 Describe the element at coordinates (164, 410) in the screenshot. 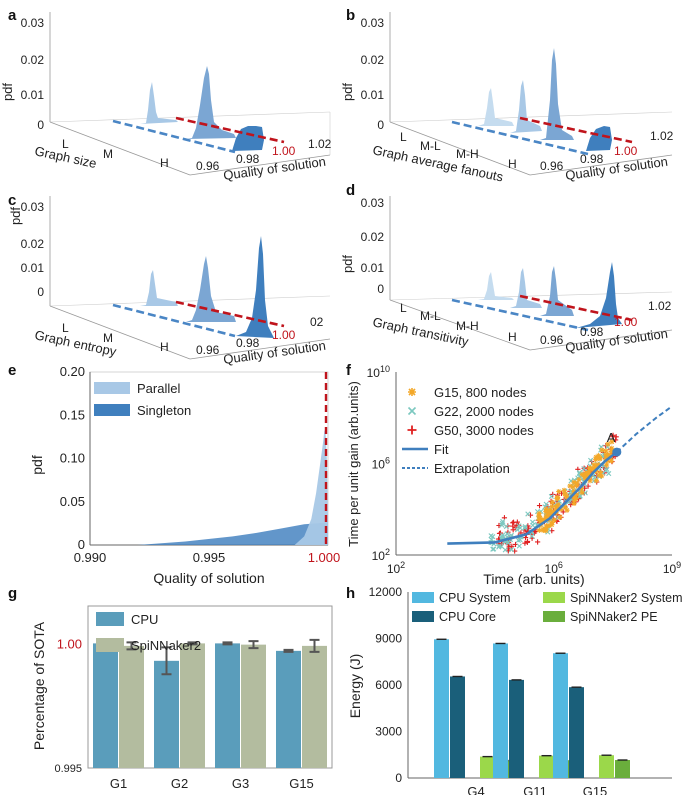

I see `legend-label-singleton: Singleton` at that location.